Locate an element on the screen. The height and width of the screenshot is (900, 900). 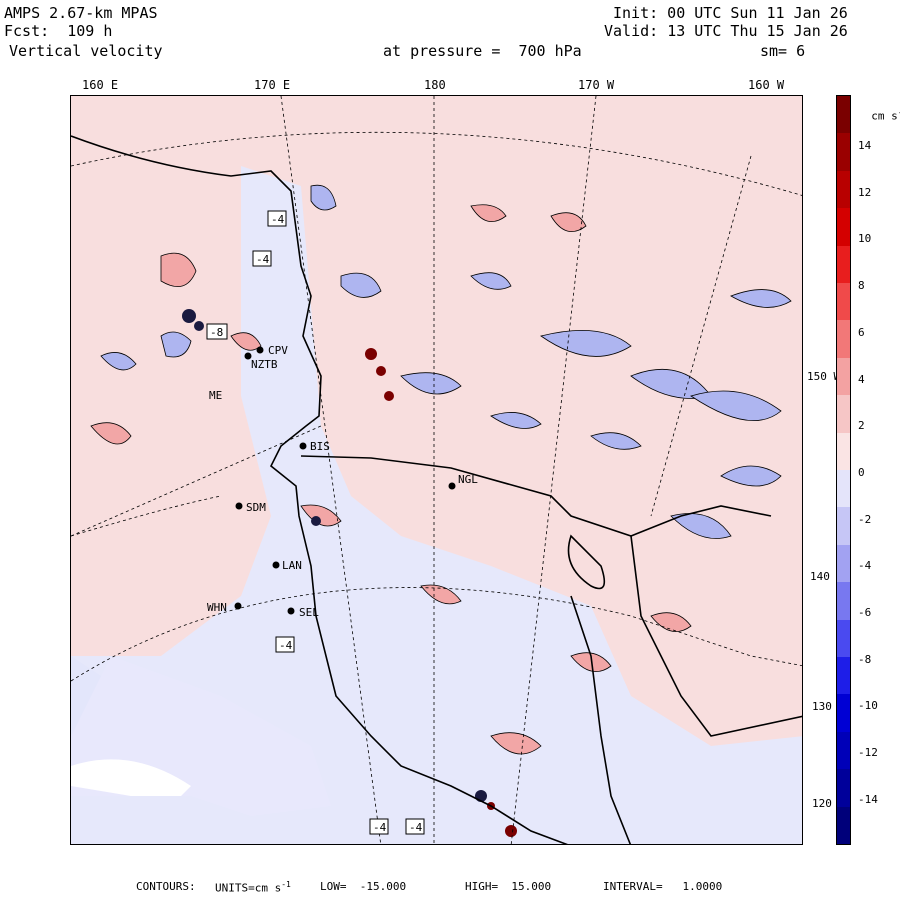
footer-contours: CONTOURS: is located at coordinates (166, 886).